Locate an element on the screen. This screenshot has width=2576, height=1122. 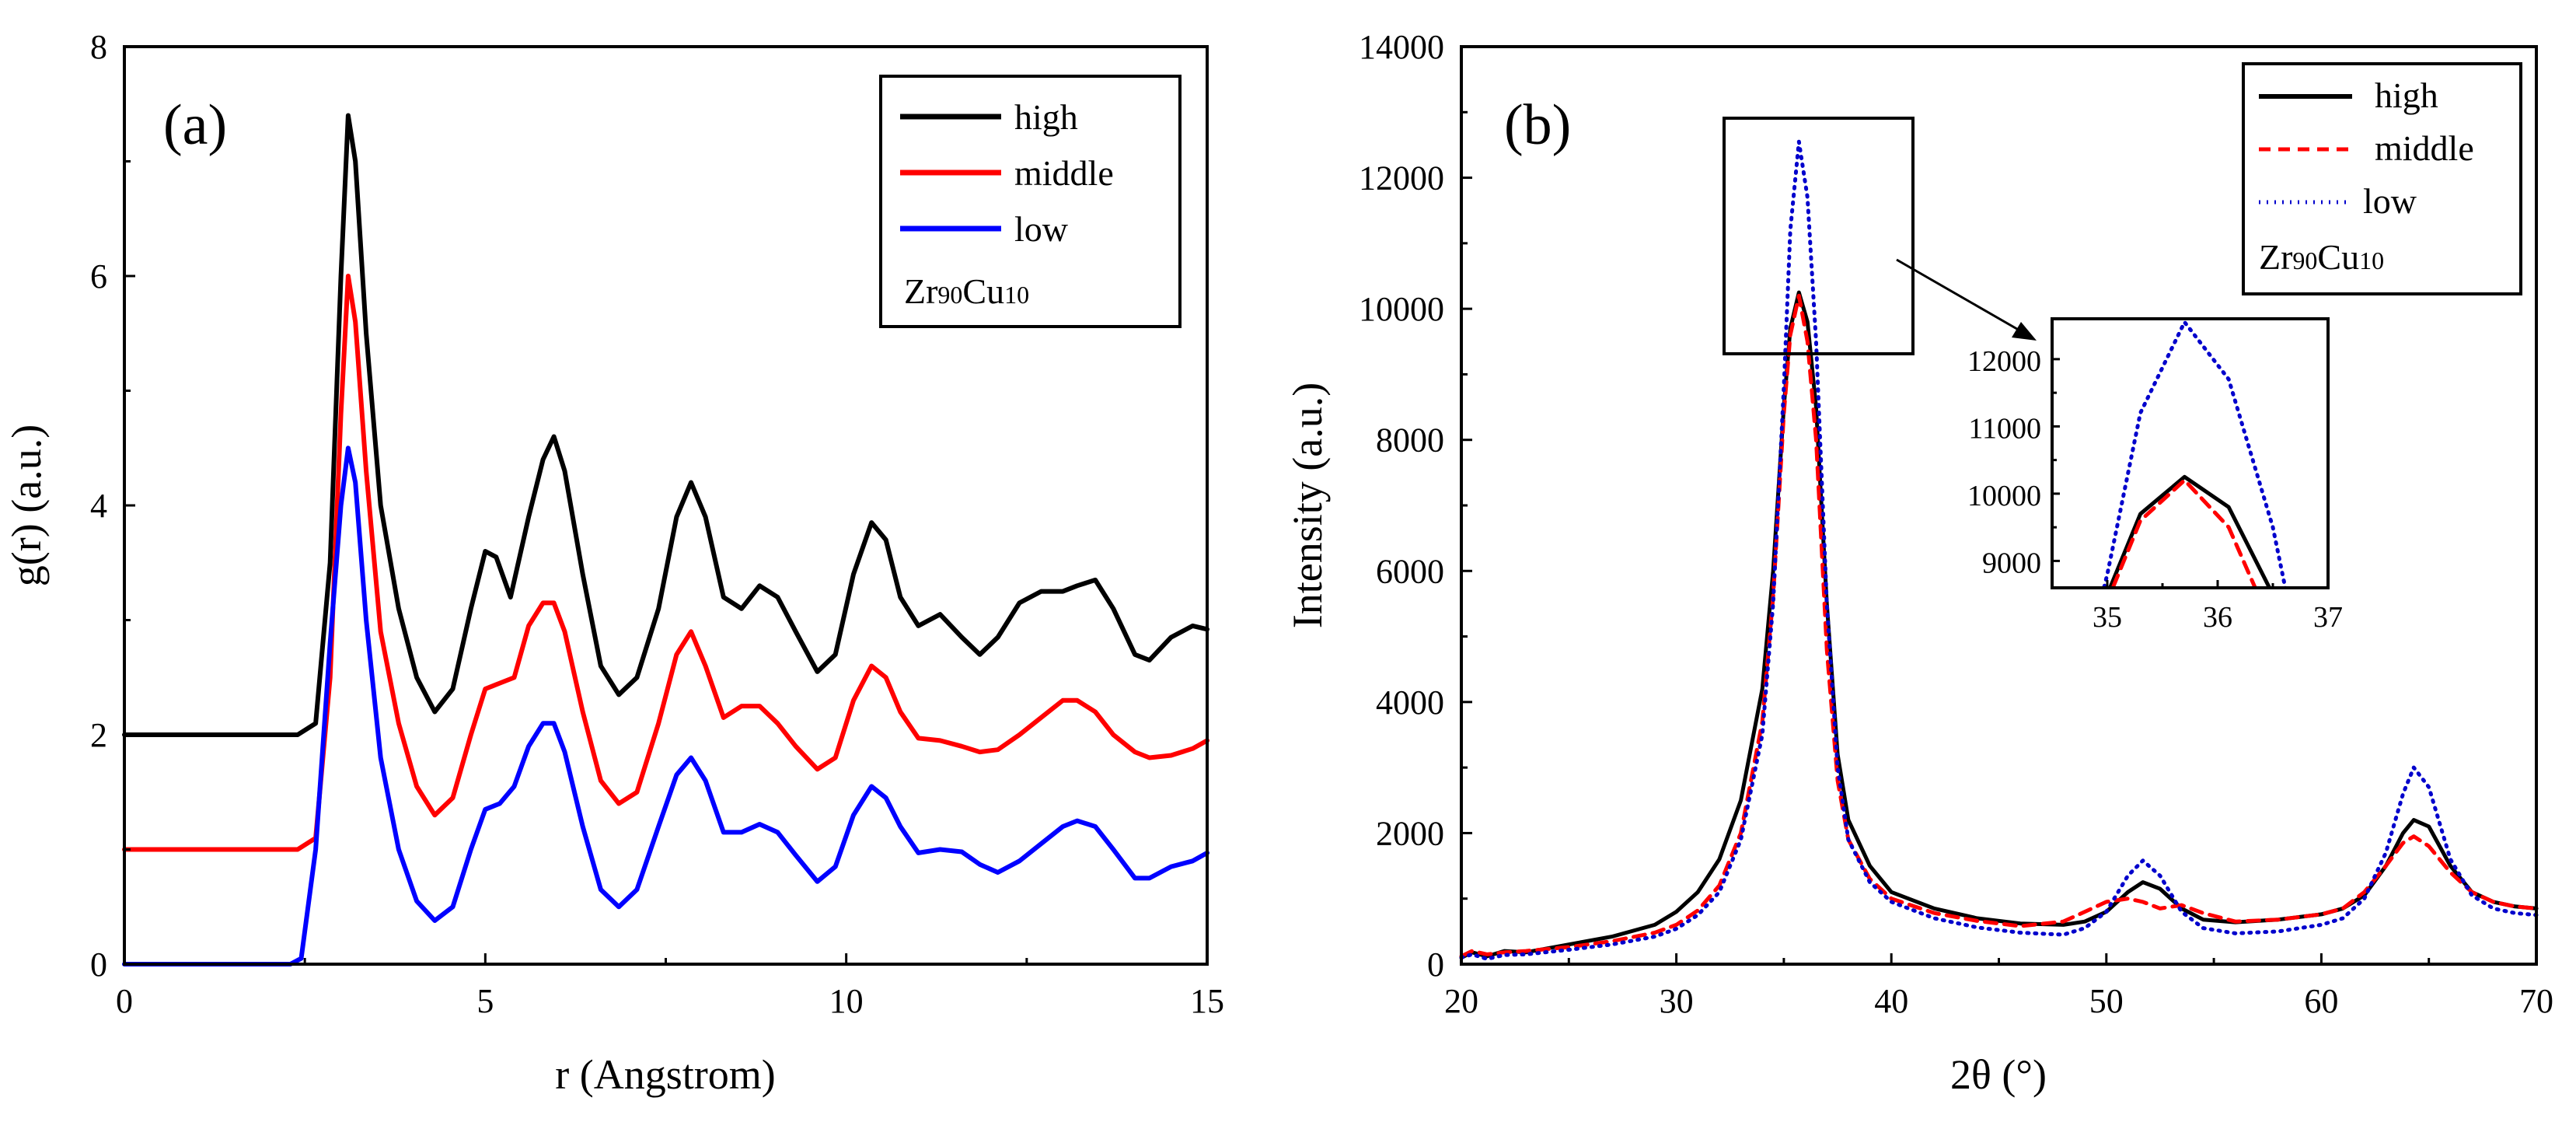
a-y-tick-label: 0 is located at coordinates (99, 965).